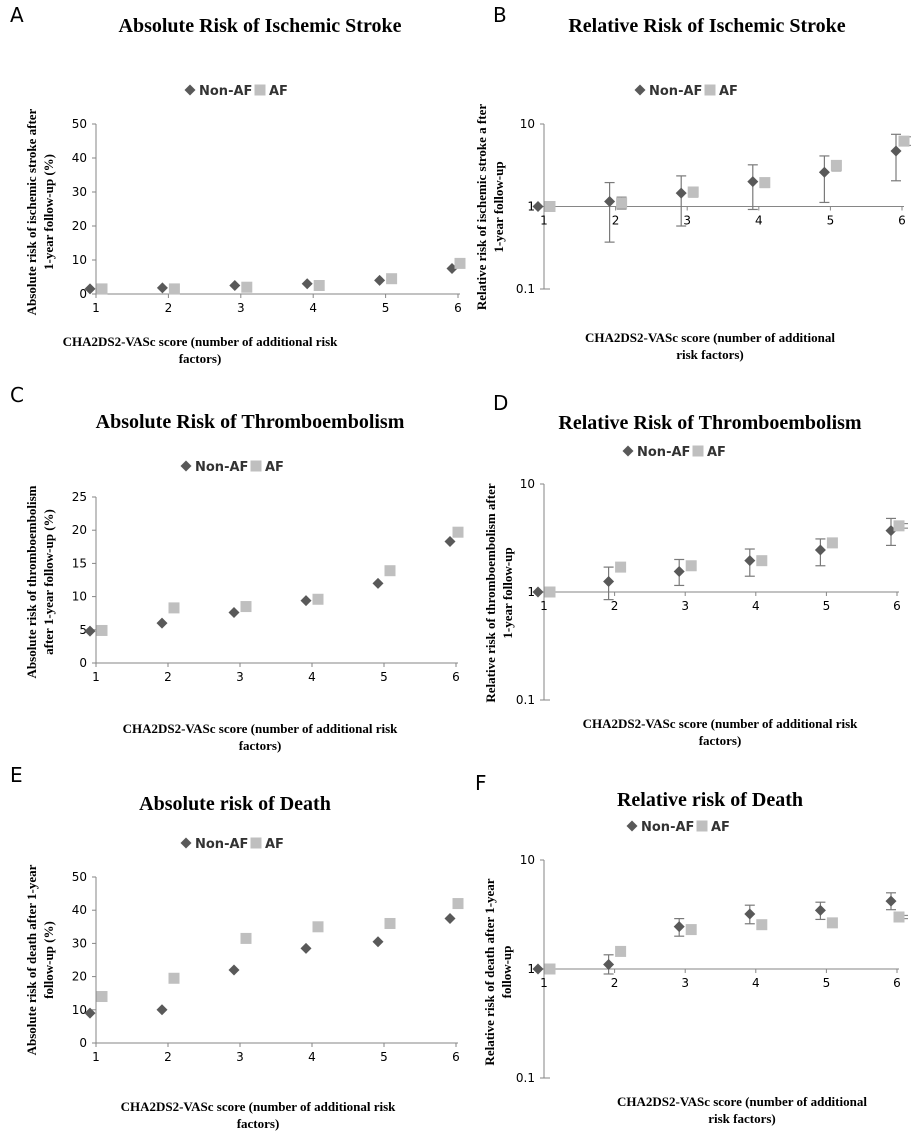  What do you see at coordinates (83, 630) in the screenshot?
I see `y-tick-label: 5` at bounding box center [83, 630].